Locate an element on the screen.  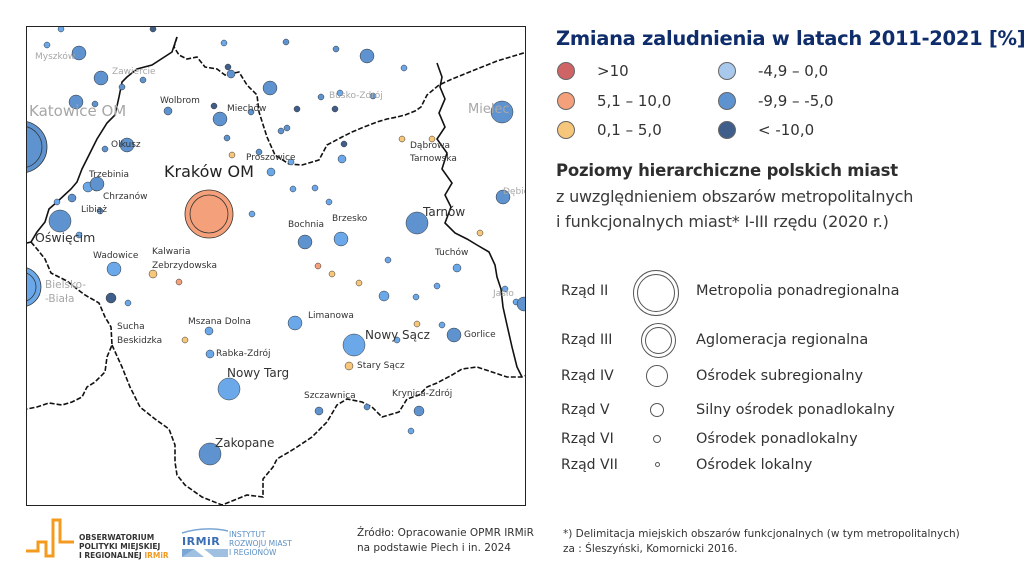
city-label-chrzanow: Chrzanów is located at coordinates (125, 197).